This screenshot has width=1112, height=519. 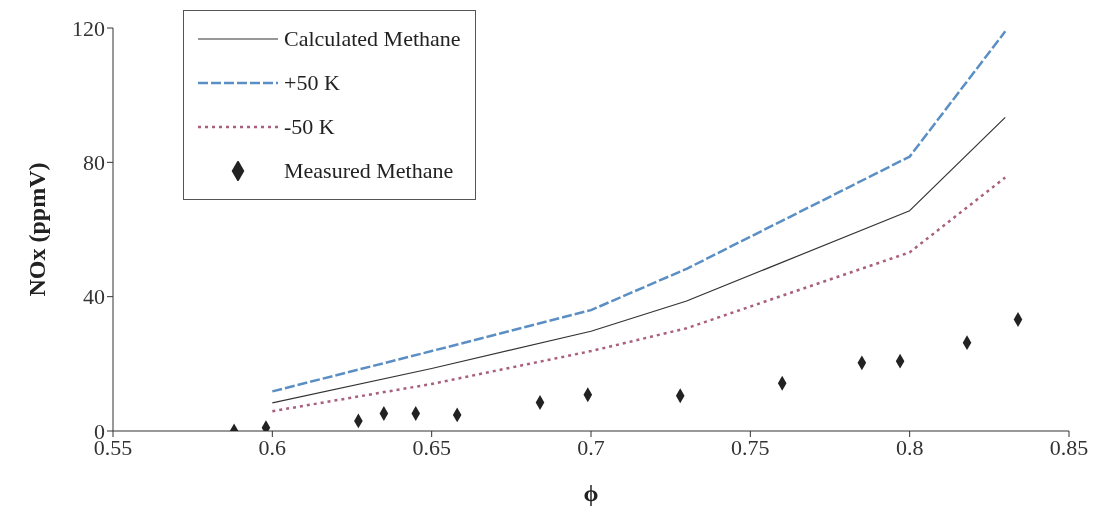 I want to click on x-tick-label: 0.65, so click(x=431, y=447).